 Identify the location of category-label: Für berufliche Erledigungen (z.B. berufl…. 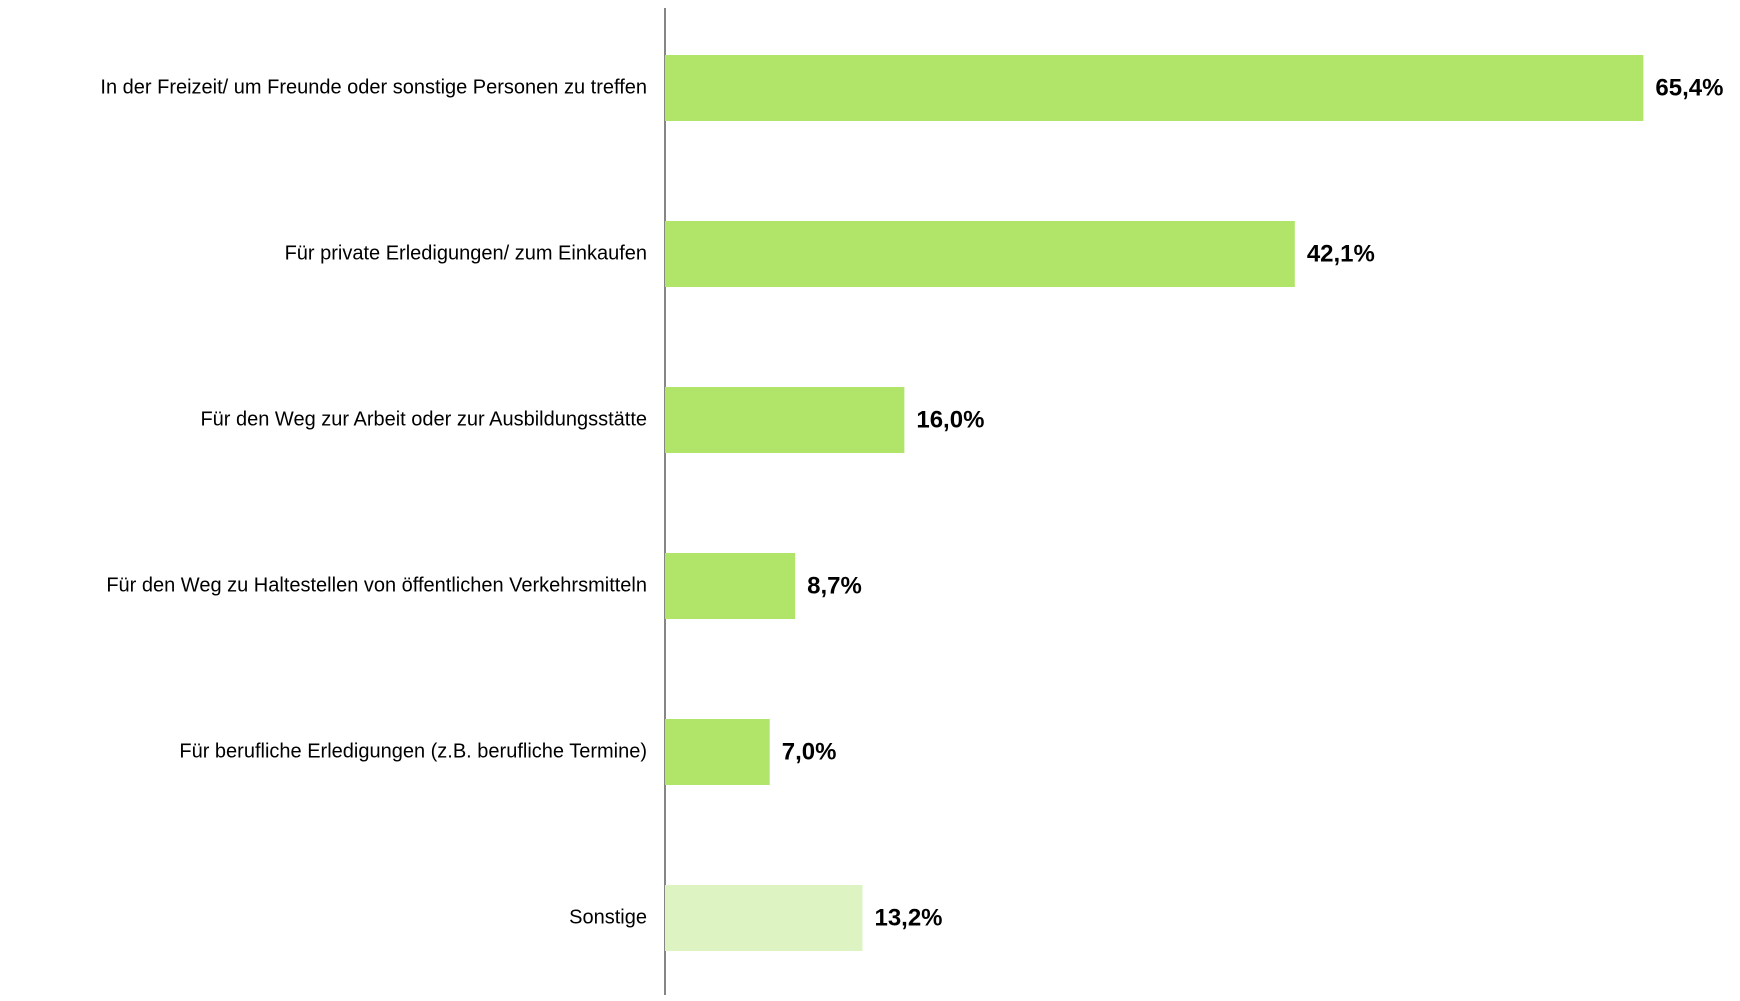
(413, 751).